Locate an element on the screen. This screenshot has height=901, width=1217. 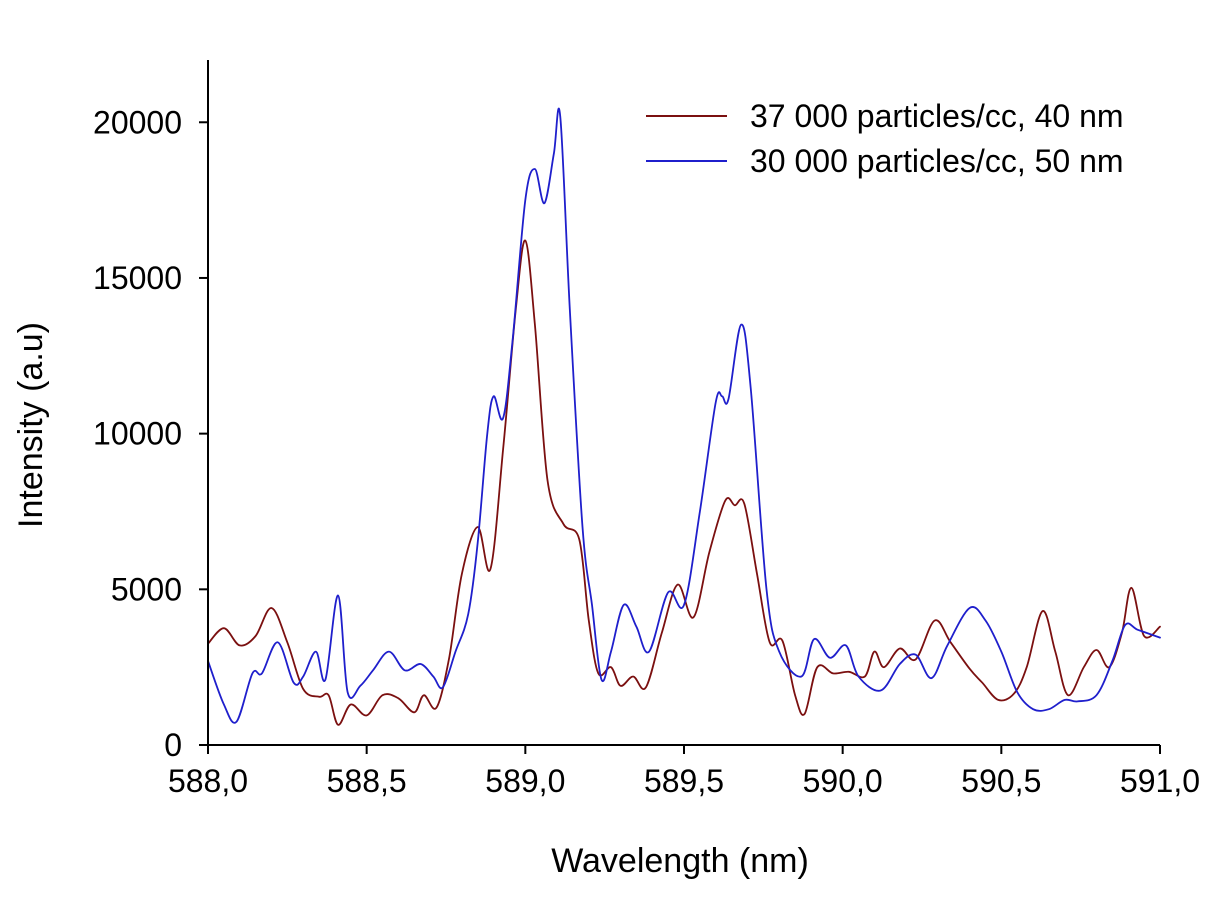
y-tick-label: 10000 is located at coordinates (137, 434).